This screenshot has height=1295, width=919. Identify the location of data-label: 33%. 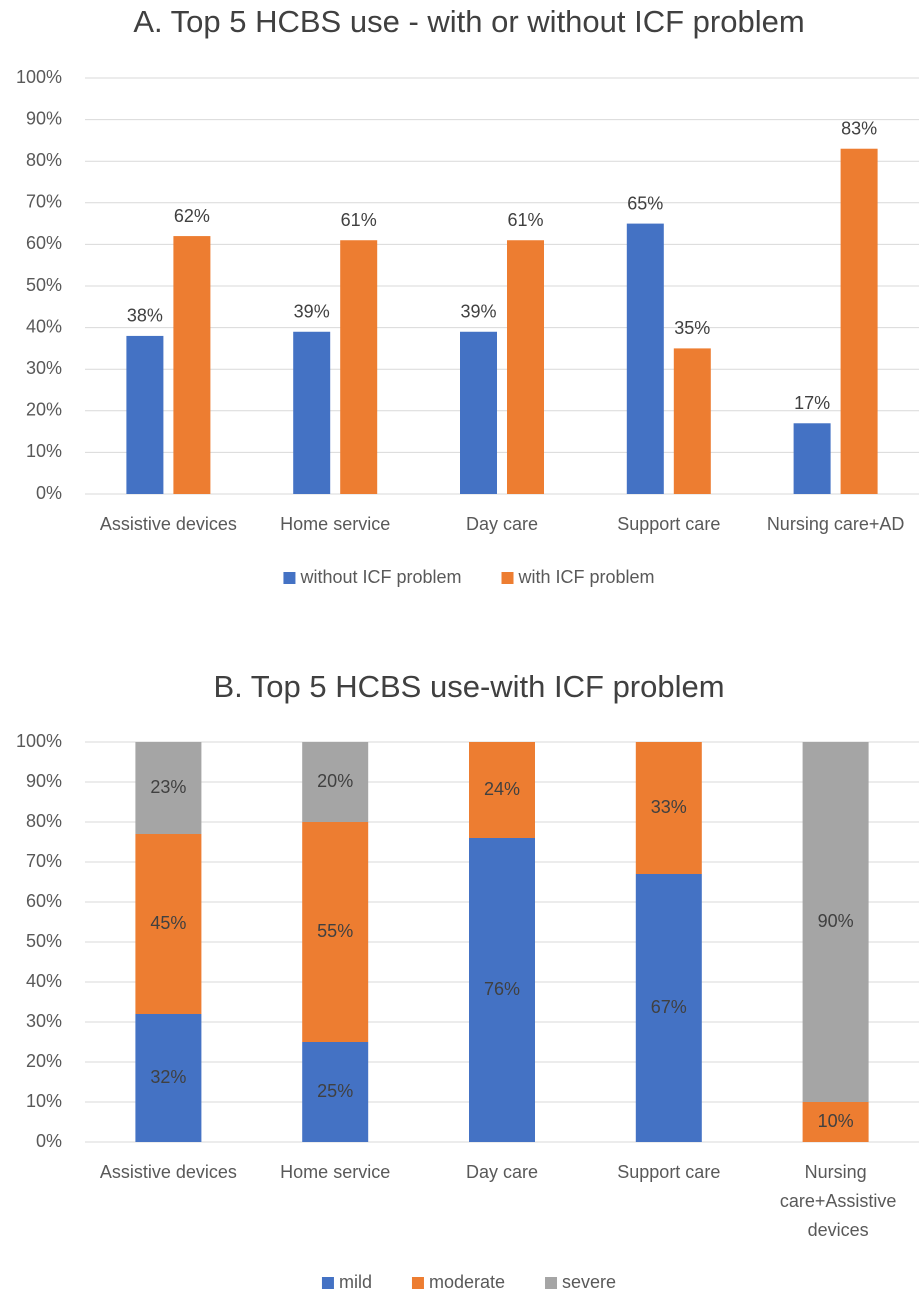
(669, 807).